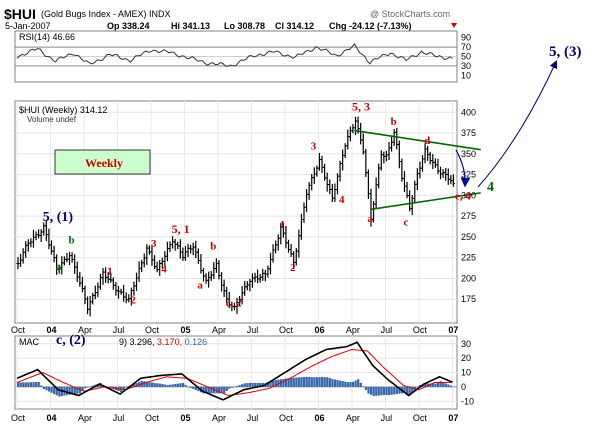 This screenshot has height=427, width=591. What do you see at coordinates (106, 14) in the screenshot?
I see `index-name: (Gold Bugs Index - AMEX) INDX` at bounding box center [106, 14].